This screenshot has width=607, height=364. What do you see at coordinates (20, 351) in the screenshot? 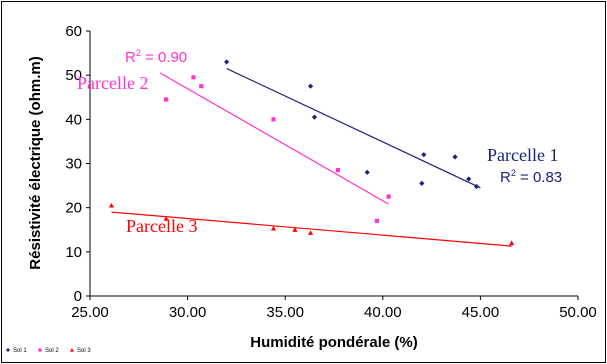
I see `legend-label-sol-1: Sol 1` at bounding box center [20, 351].